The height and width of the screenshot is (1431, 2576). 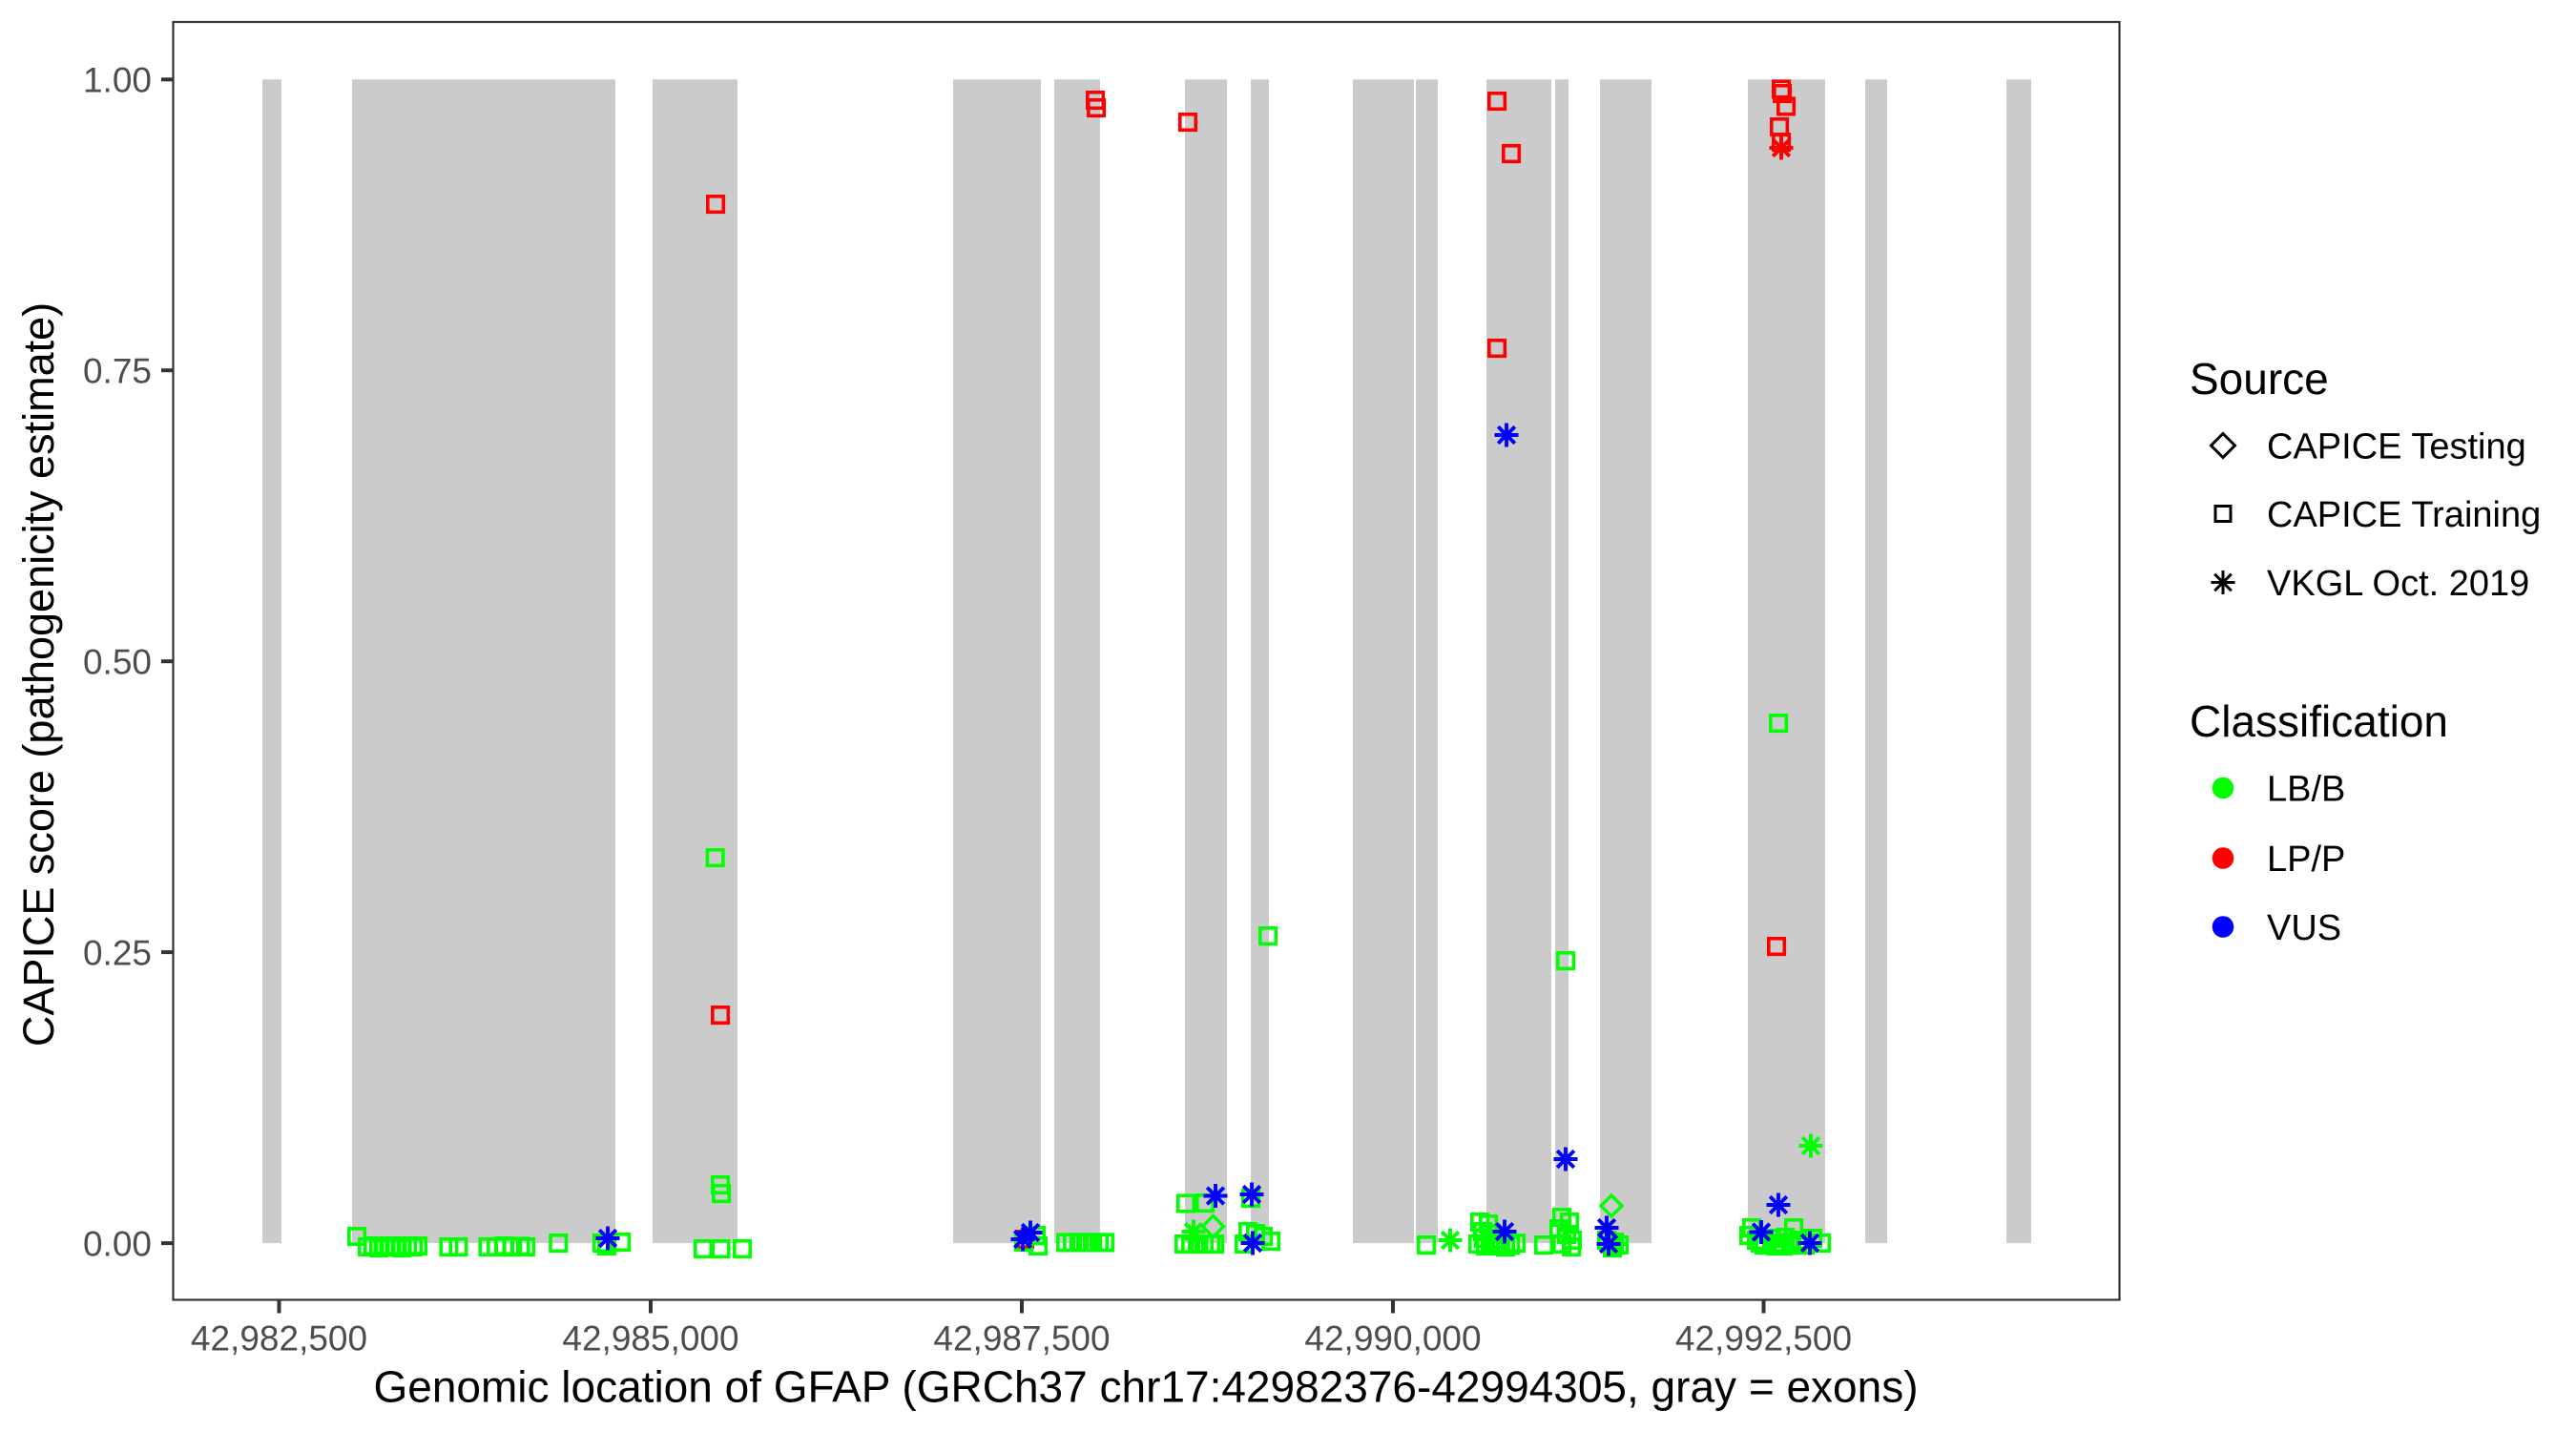 I want to click on svg-text: 42,985,000, so click(x=650, y=1338).